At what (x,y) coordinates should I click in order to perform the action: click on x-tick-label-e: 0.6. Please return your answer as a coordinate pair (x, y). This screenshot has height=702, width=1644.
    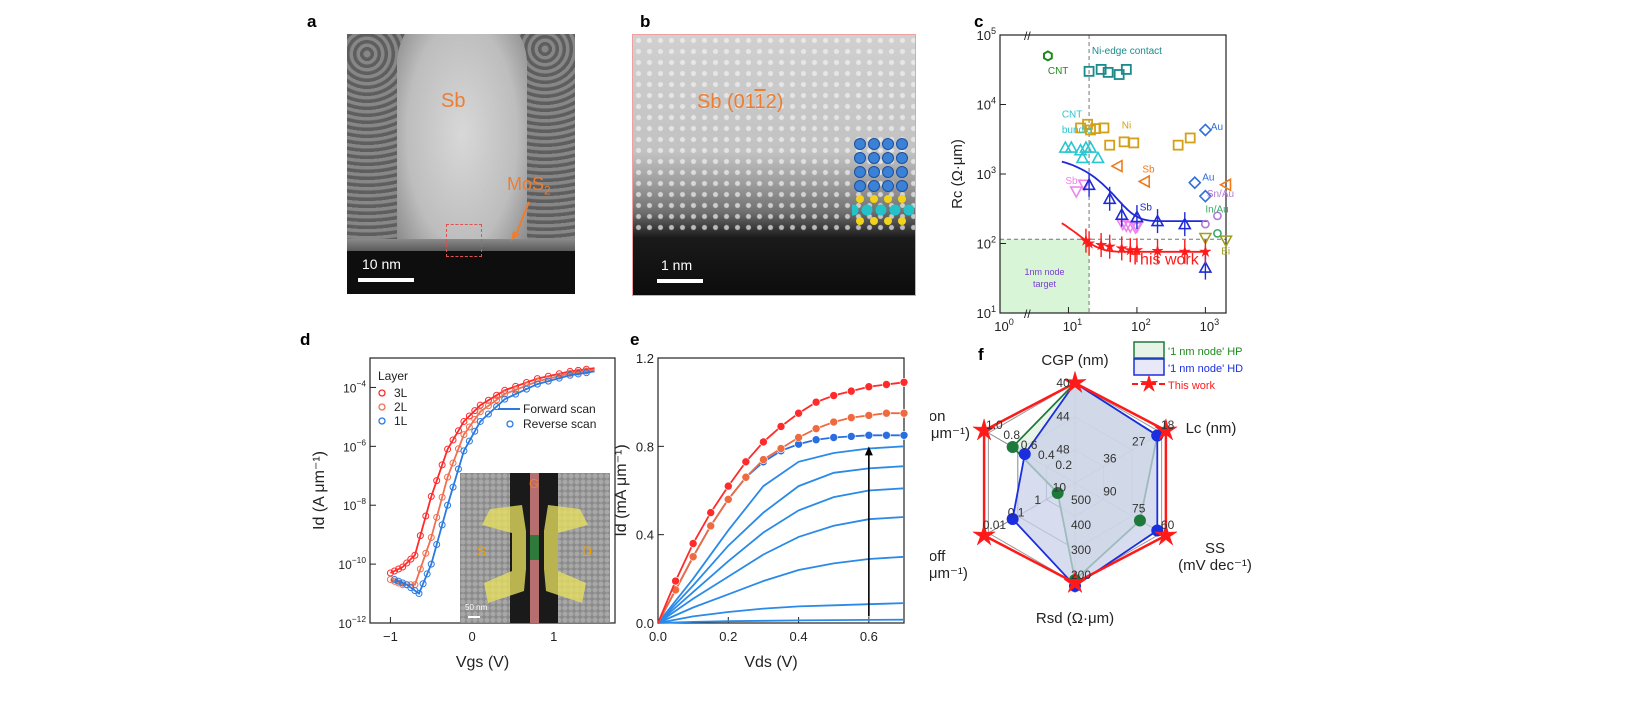
    Looking at the image, I should click on (869, 636).